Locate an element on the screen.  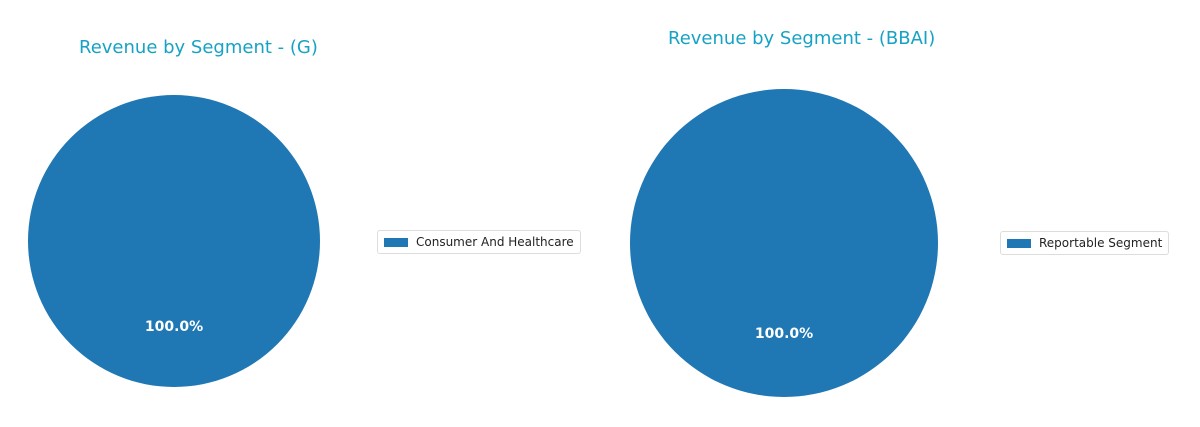
legend-label: Reportable Segment is located at coordinates (1101, 243).